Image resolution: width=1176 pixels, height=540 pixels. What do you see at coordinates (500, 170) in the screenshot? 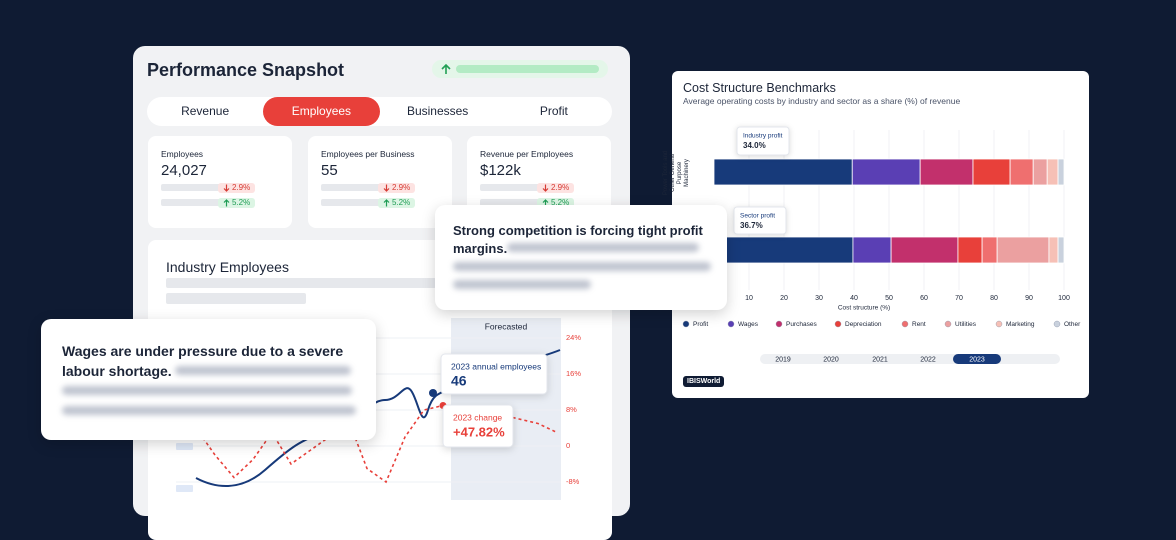
I see `kpi-value: $122k` at bounding box center [500, 170].